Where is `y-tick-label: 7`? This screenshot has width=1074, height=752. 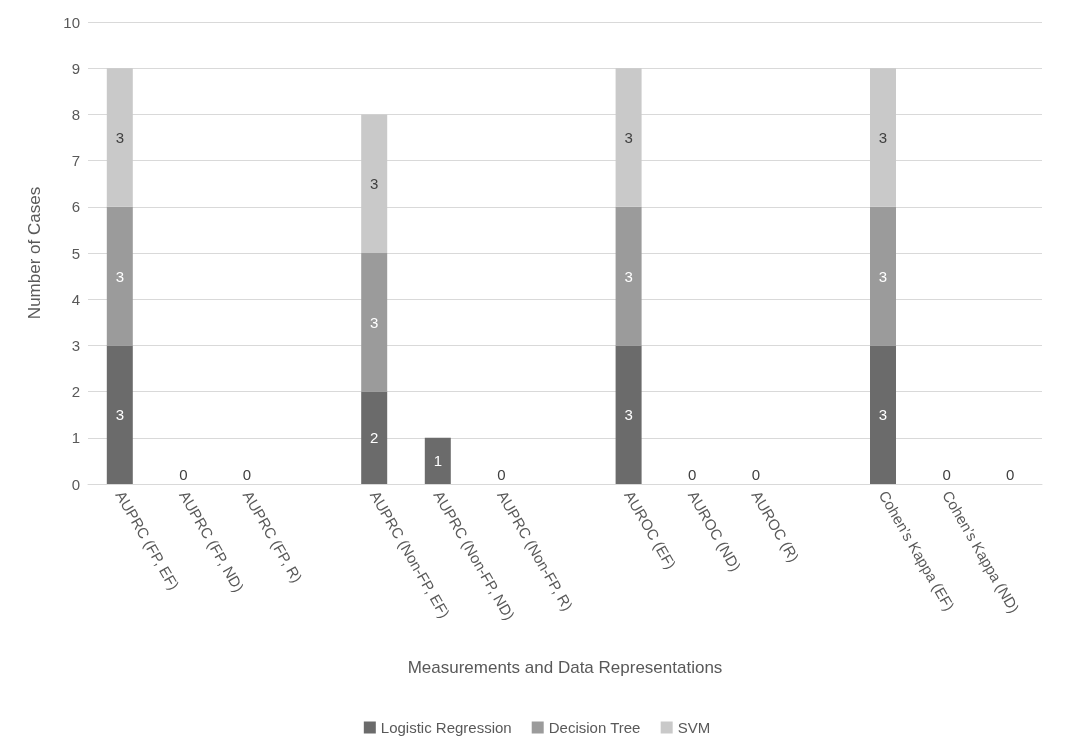
y-tick-label: 7 is located at coordinates (75, 161).